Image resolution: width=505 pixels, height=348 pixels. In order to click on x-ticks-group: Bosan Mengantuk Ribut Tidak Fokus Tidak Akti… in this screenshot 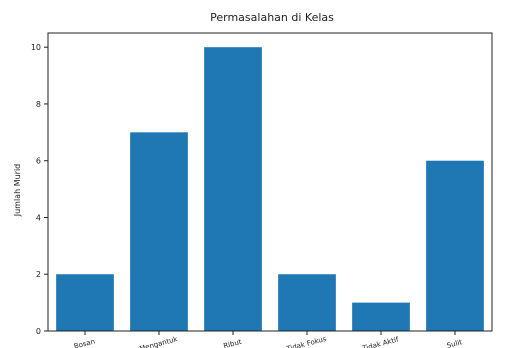, I will do `click(268, 339)`.